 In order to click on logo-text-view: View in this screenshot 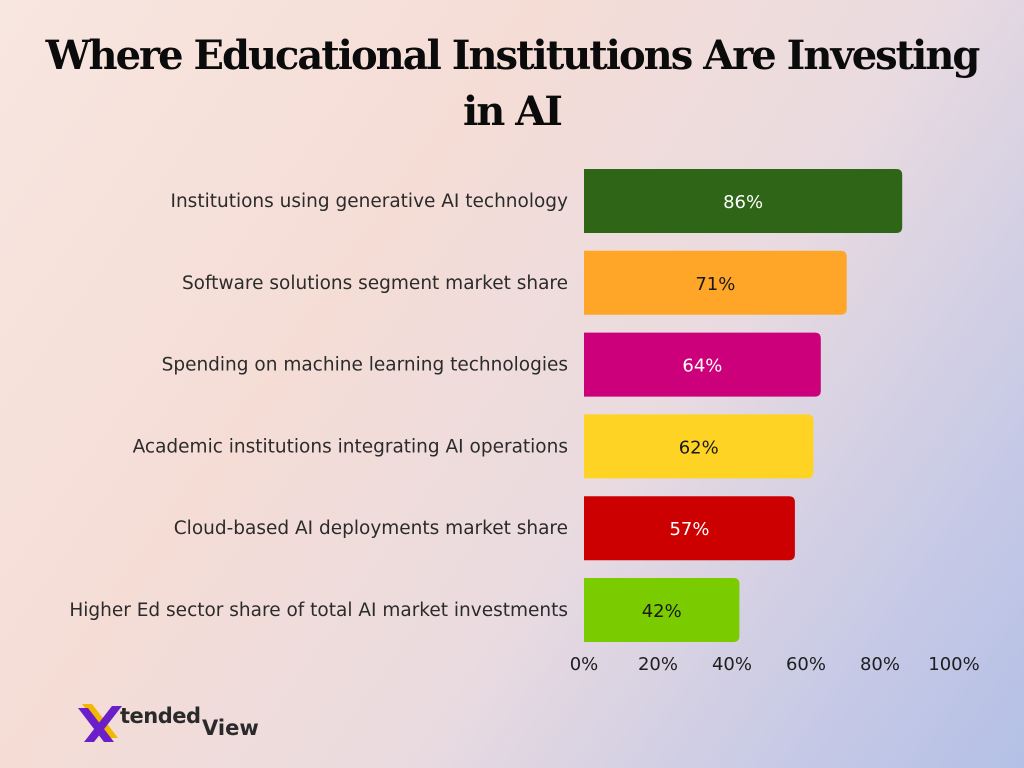, I will do `click(230, 728)`.